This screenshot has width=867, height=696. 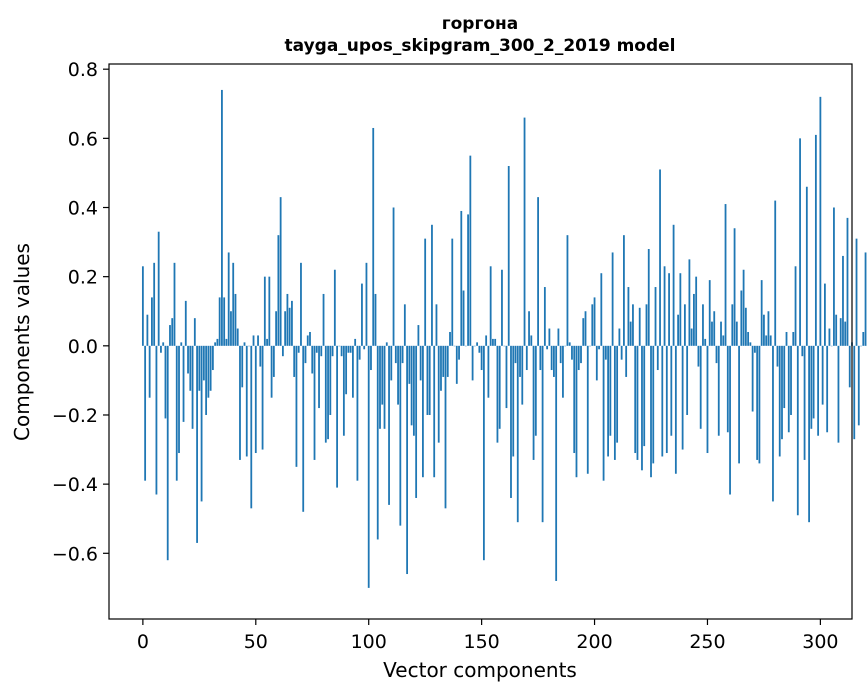 I want to click on y-tick-label: −0.2, so click(x=75, y=416).